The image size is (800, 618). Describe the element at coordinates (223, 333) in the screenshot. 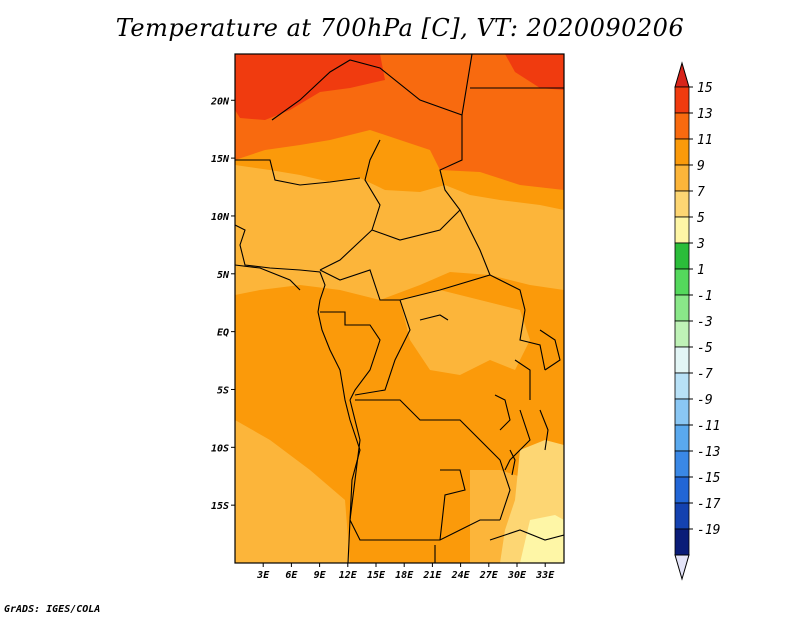

I see `lat-tick-label: EQ` at that location.